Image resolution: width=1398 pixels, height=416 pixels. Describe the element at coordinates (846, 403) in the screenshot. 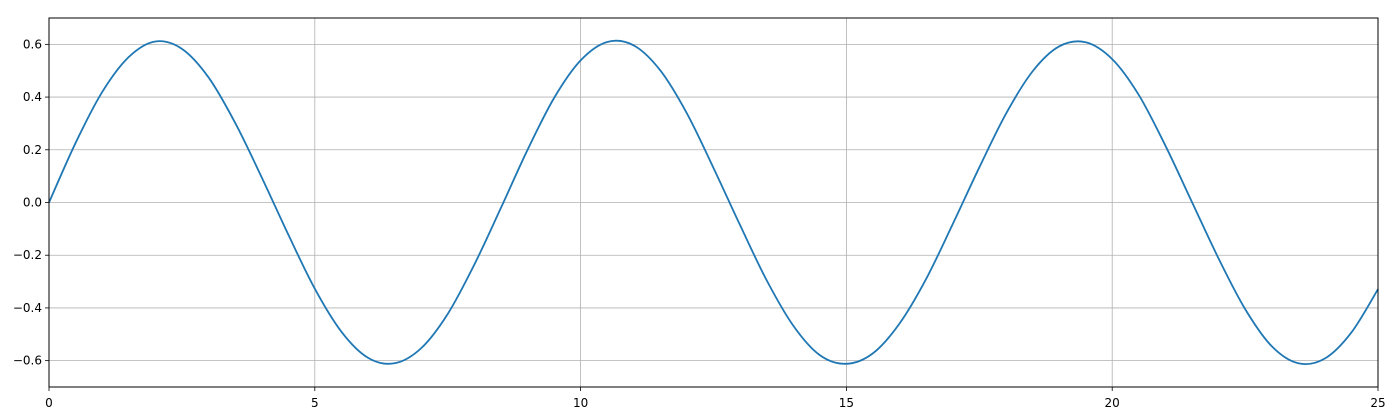

I see `x-tick-label: 15` at that location.